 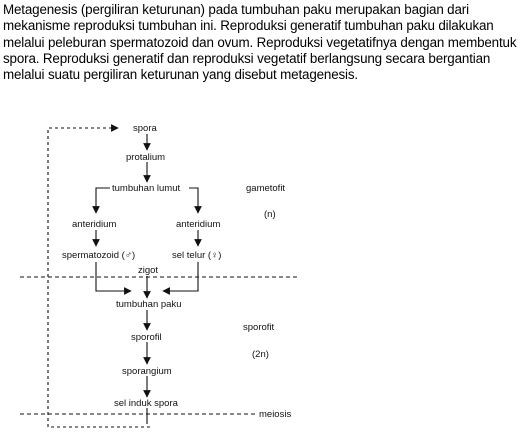 I want to click on node-sel-telur: sel telur (♀), so click(x=196, y=255).